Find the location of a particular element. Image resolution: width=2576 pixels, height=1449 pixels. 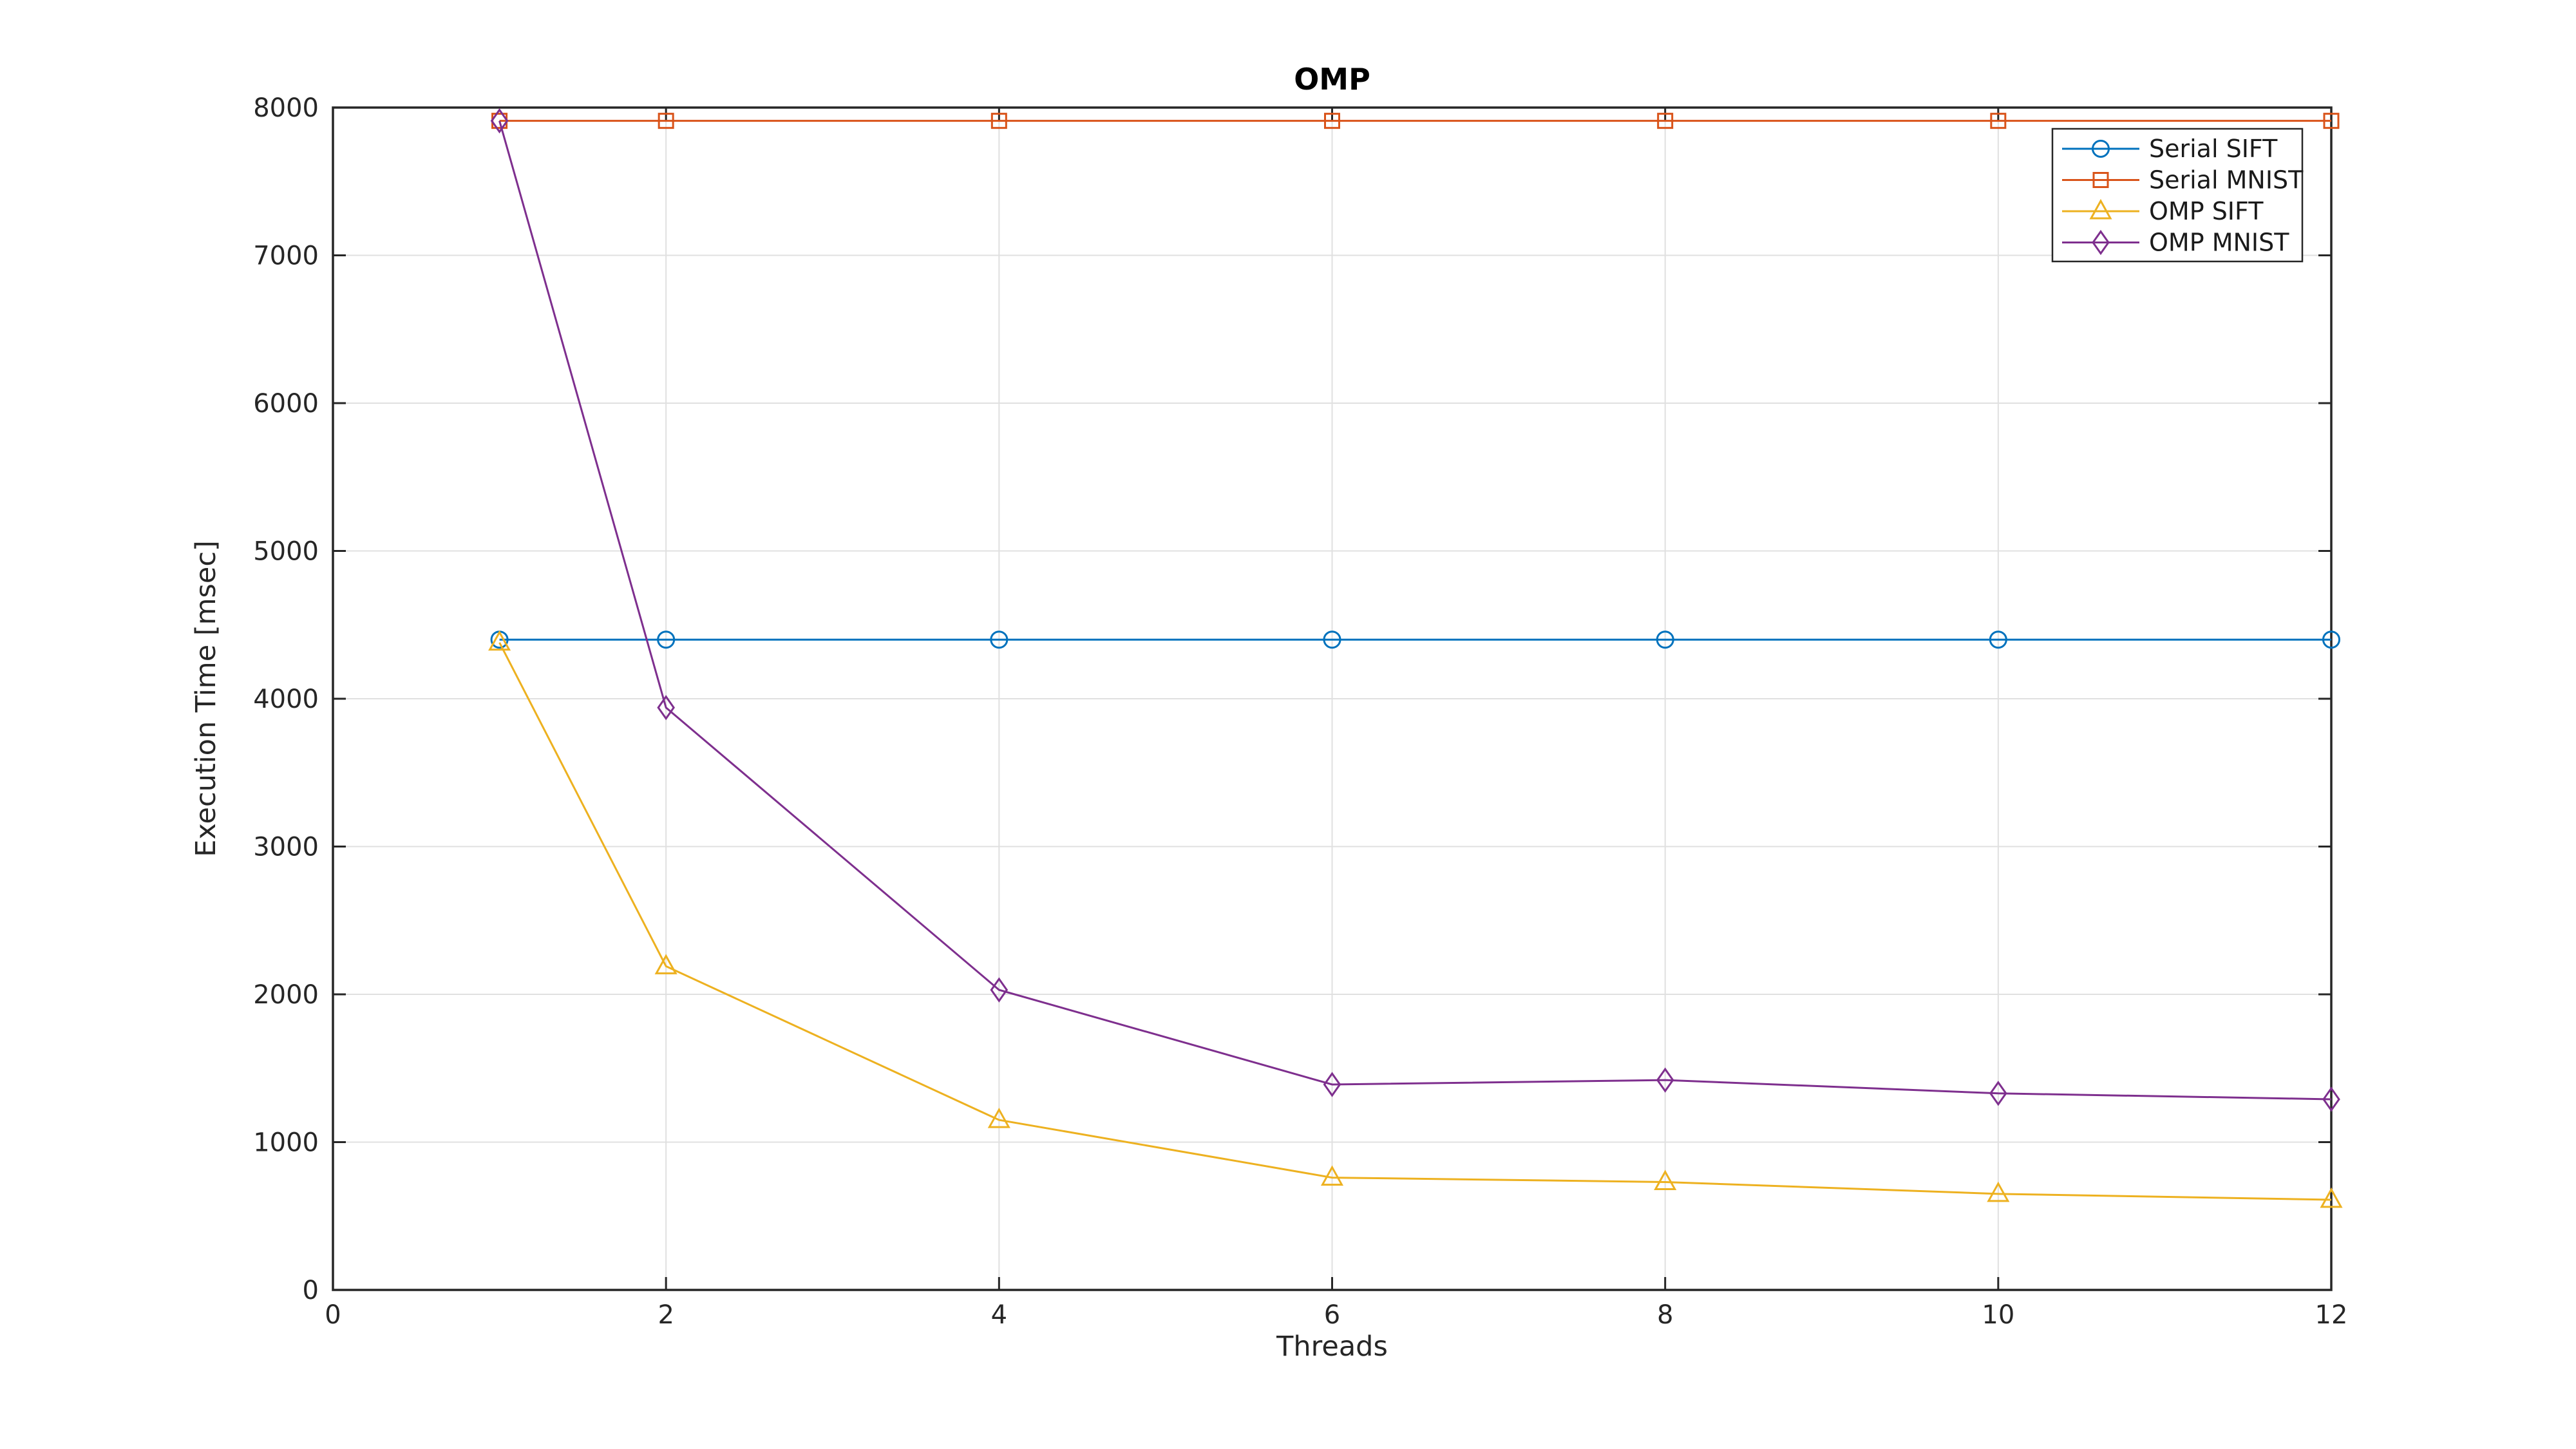

x-tick-label: 10 is located at coordinates (1998, 1315).